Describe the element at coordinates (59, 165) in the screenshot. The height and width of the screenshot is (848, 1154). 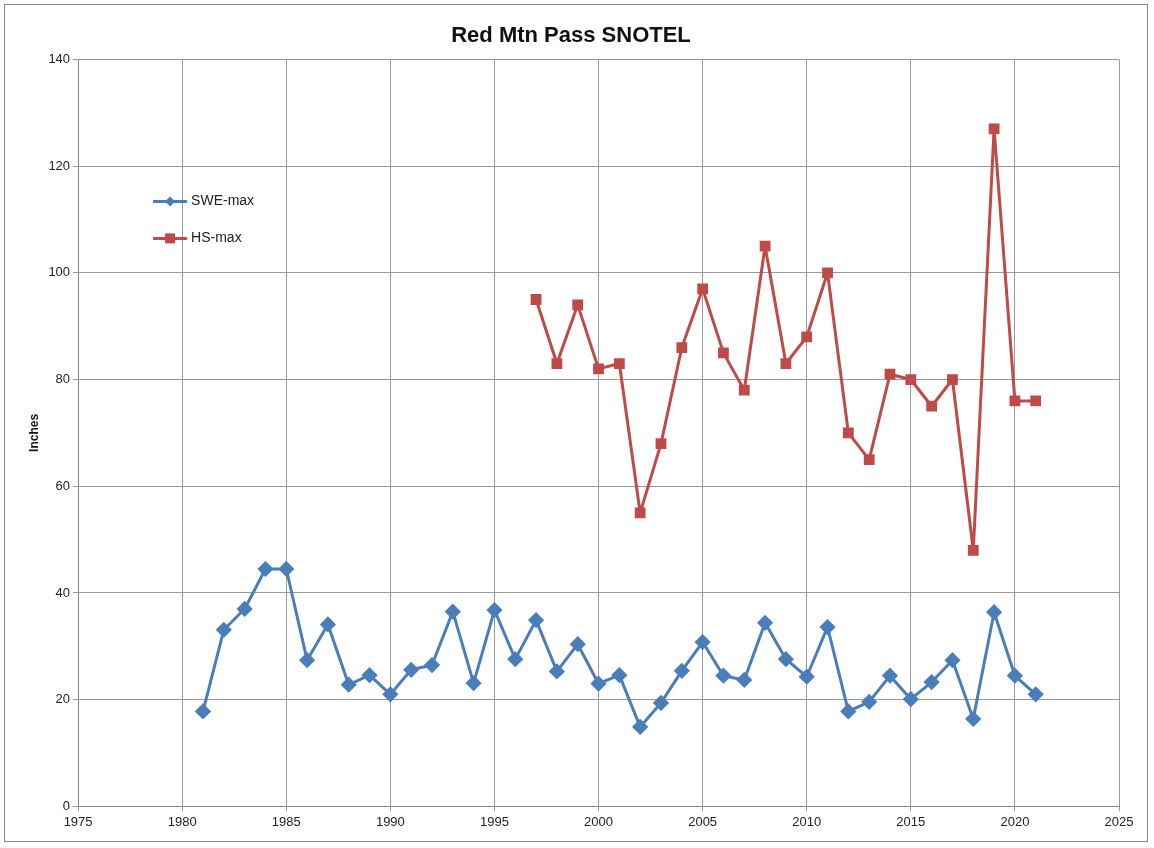
I see `y-tick-label: 120` at that location.